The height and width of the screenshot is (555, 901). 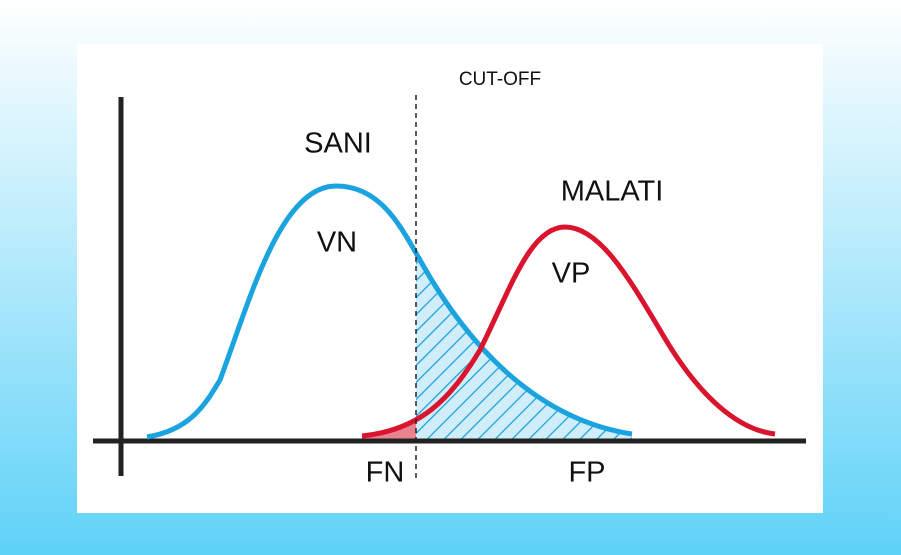 What do you see at coordinates (338, 144) in the screenshot?
I see `healthy-label: SANI` at bounding box center [338, 144].